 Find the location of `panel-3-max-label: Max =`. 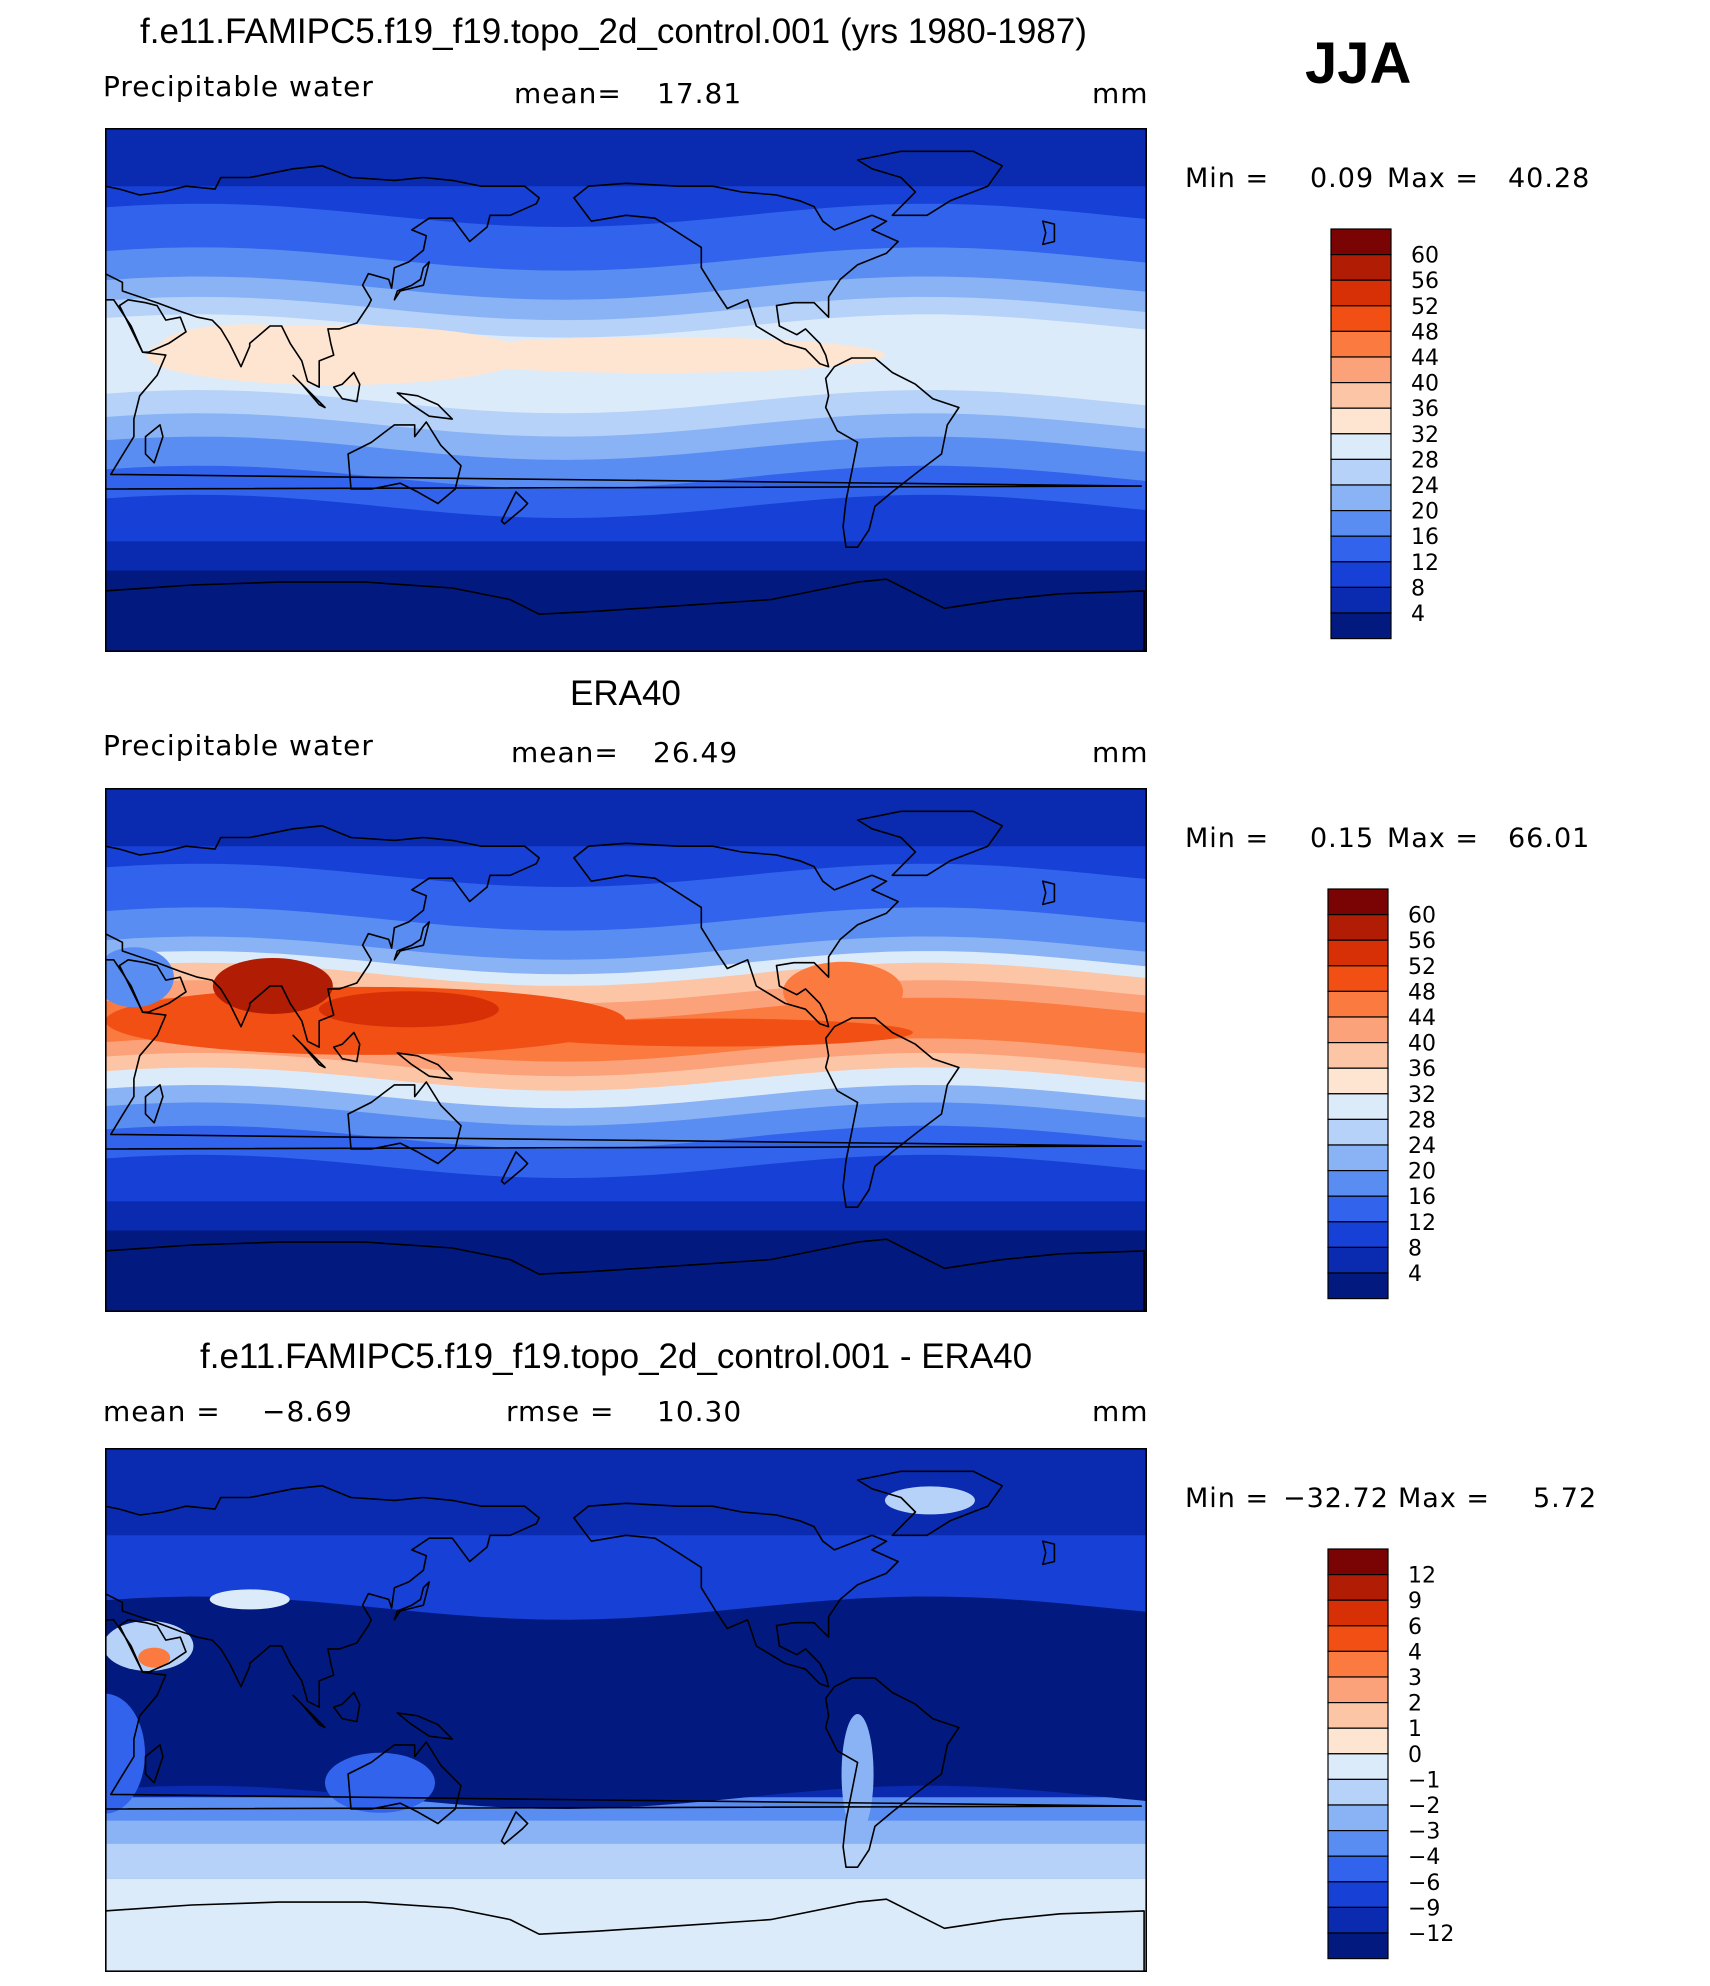

panel-3-max-label: Max = is located at coordinates (1444, 1498).